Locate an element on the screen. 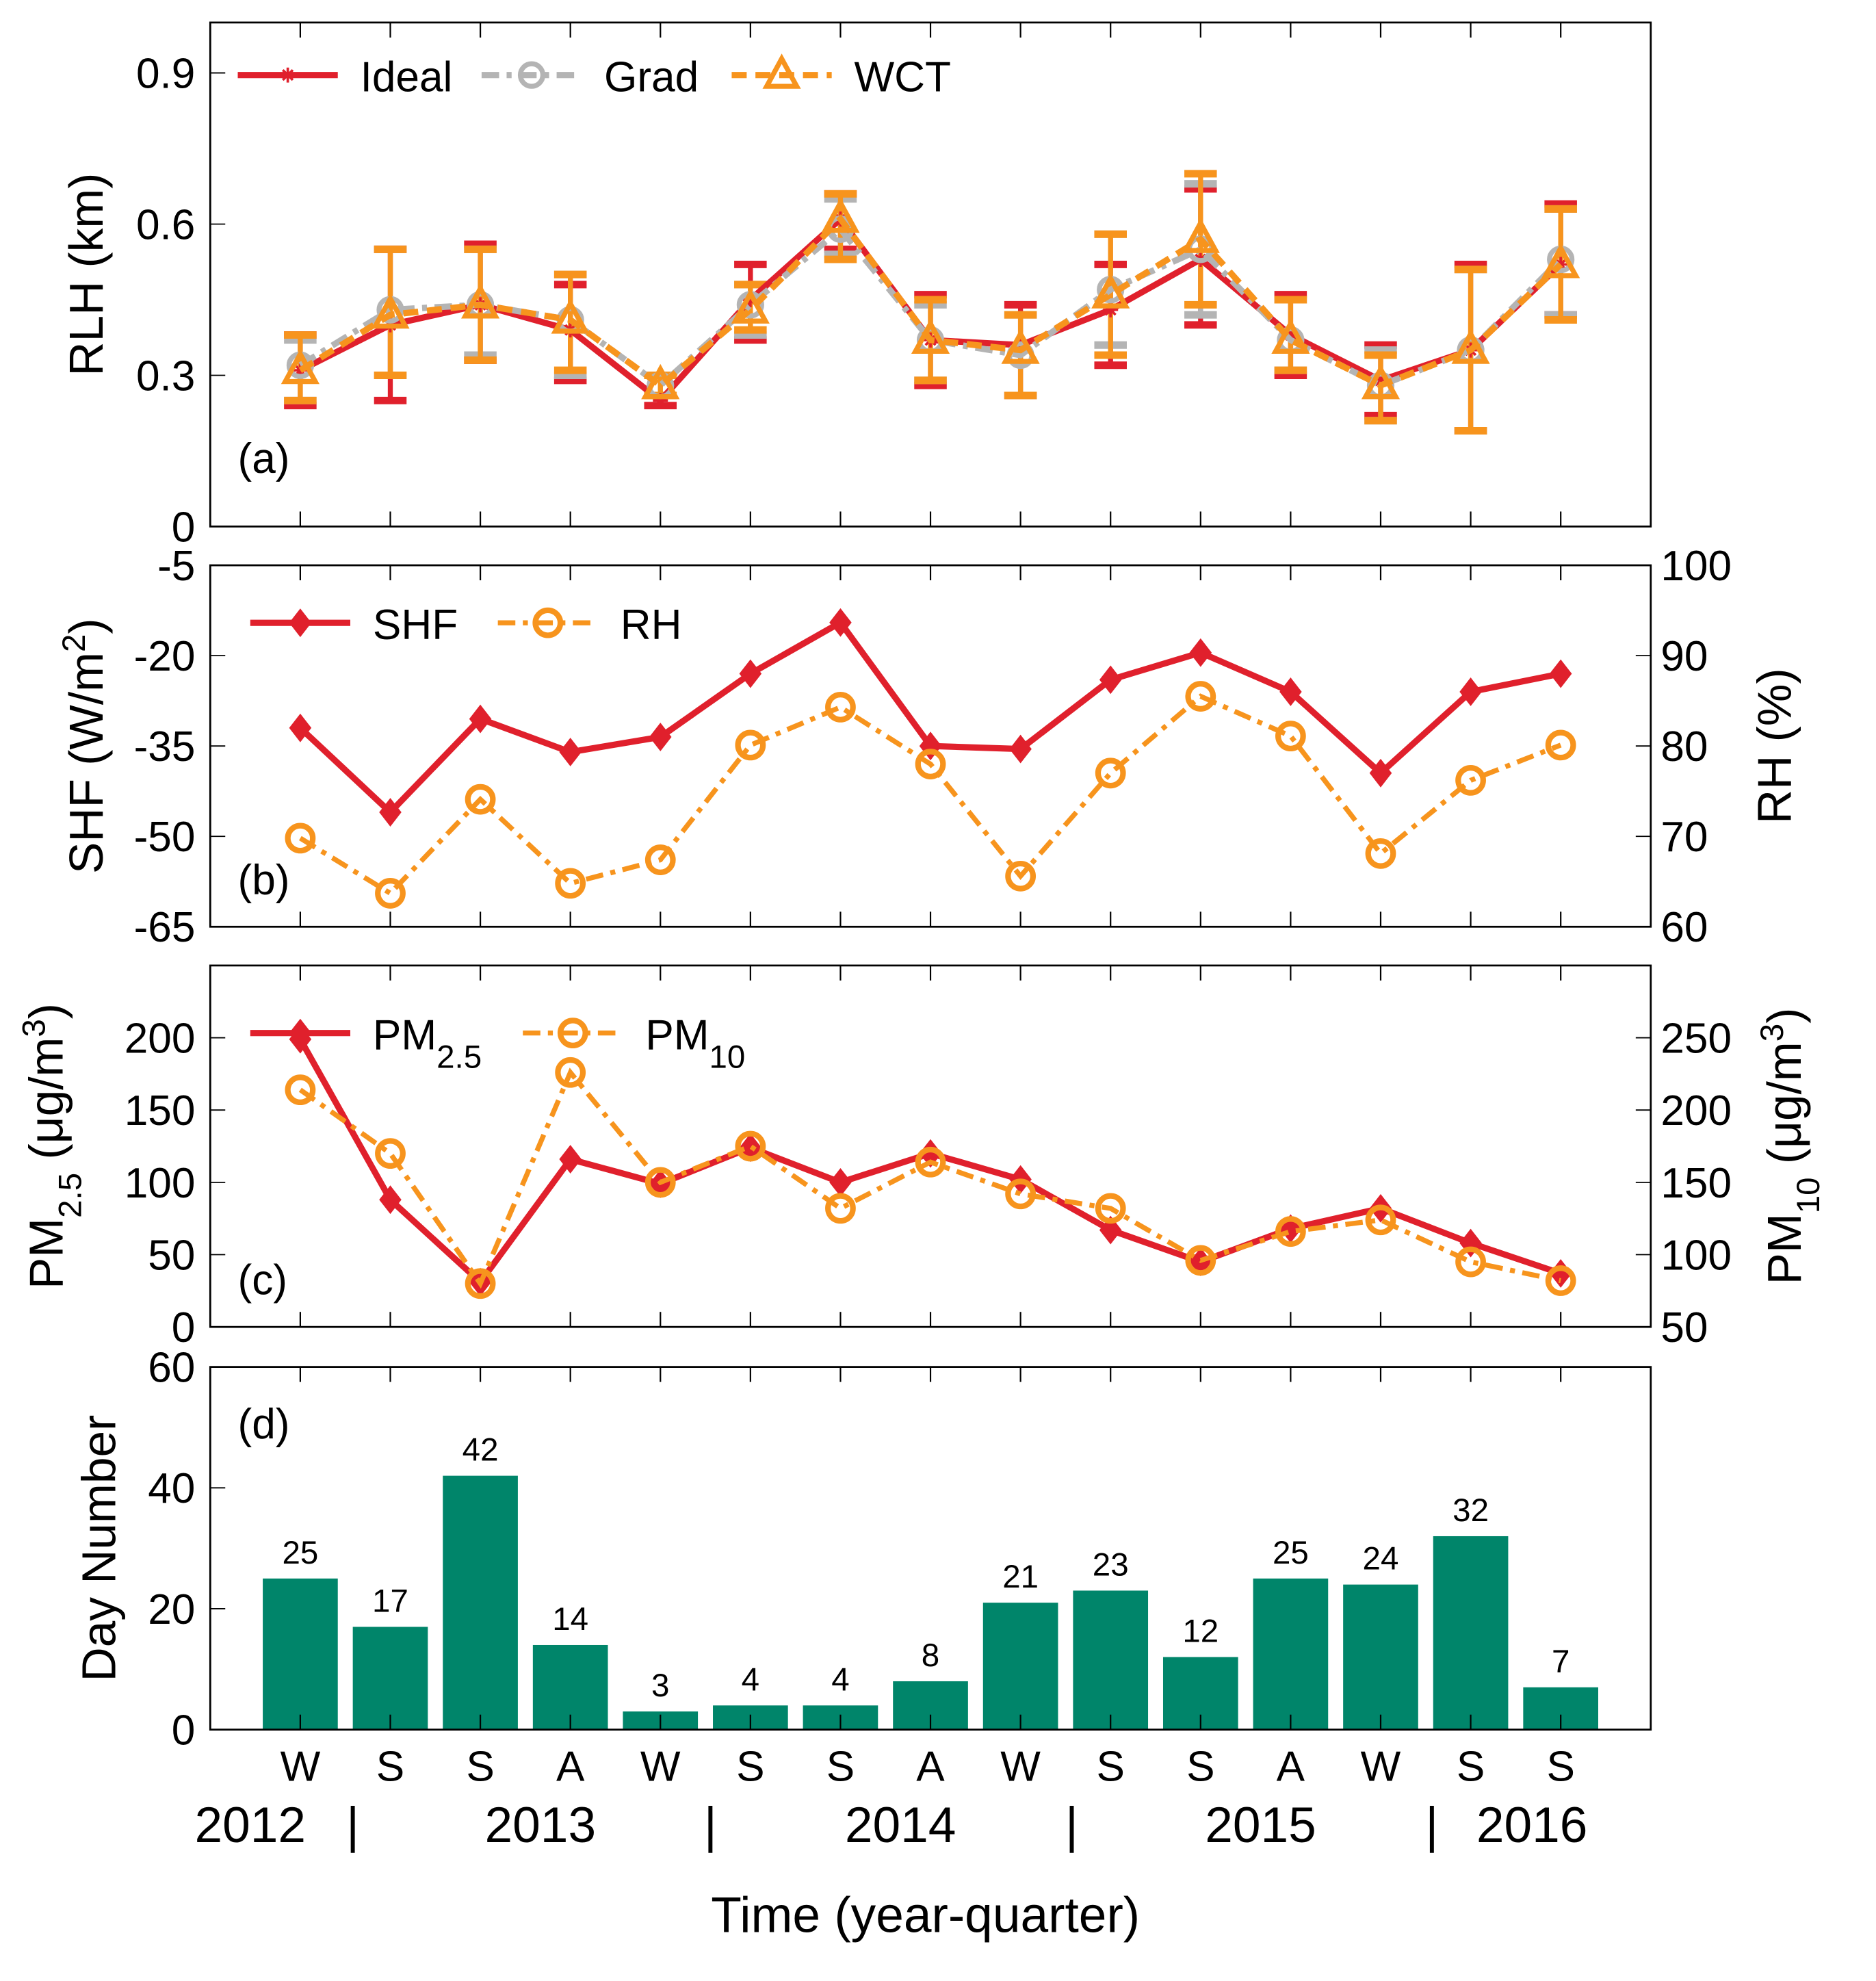 This screenshot has height=1981, width=1876. y-axis-d-tick-label: 60 is located at coordinates (171, 1368).